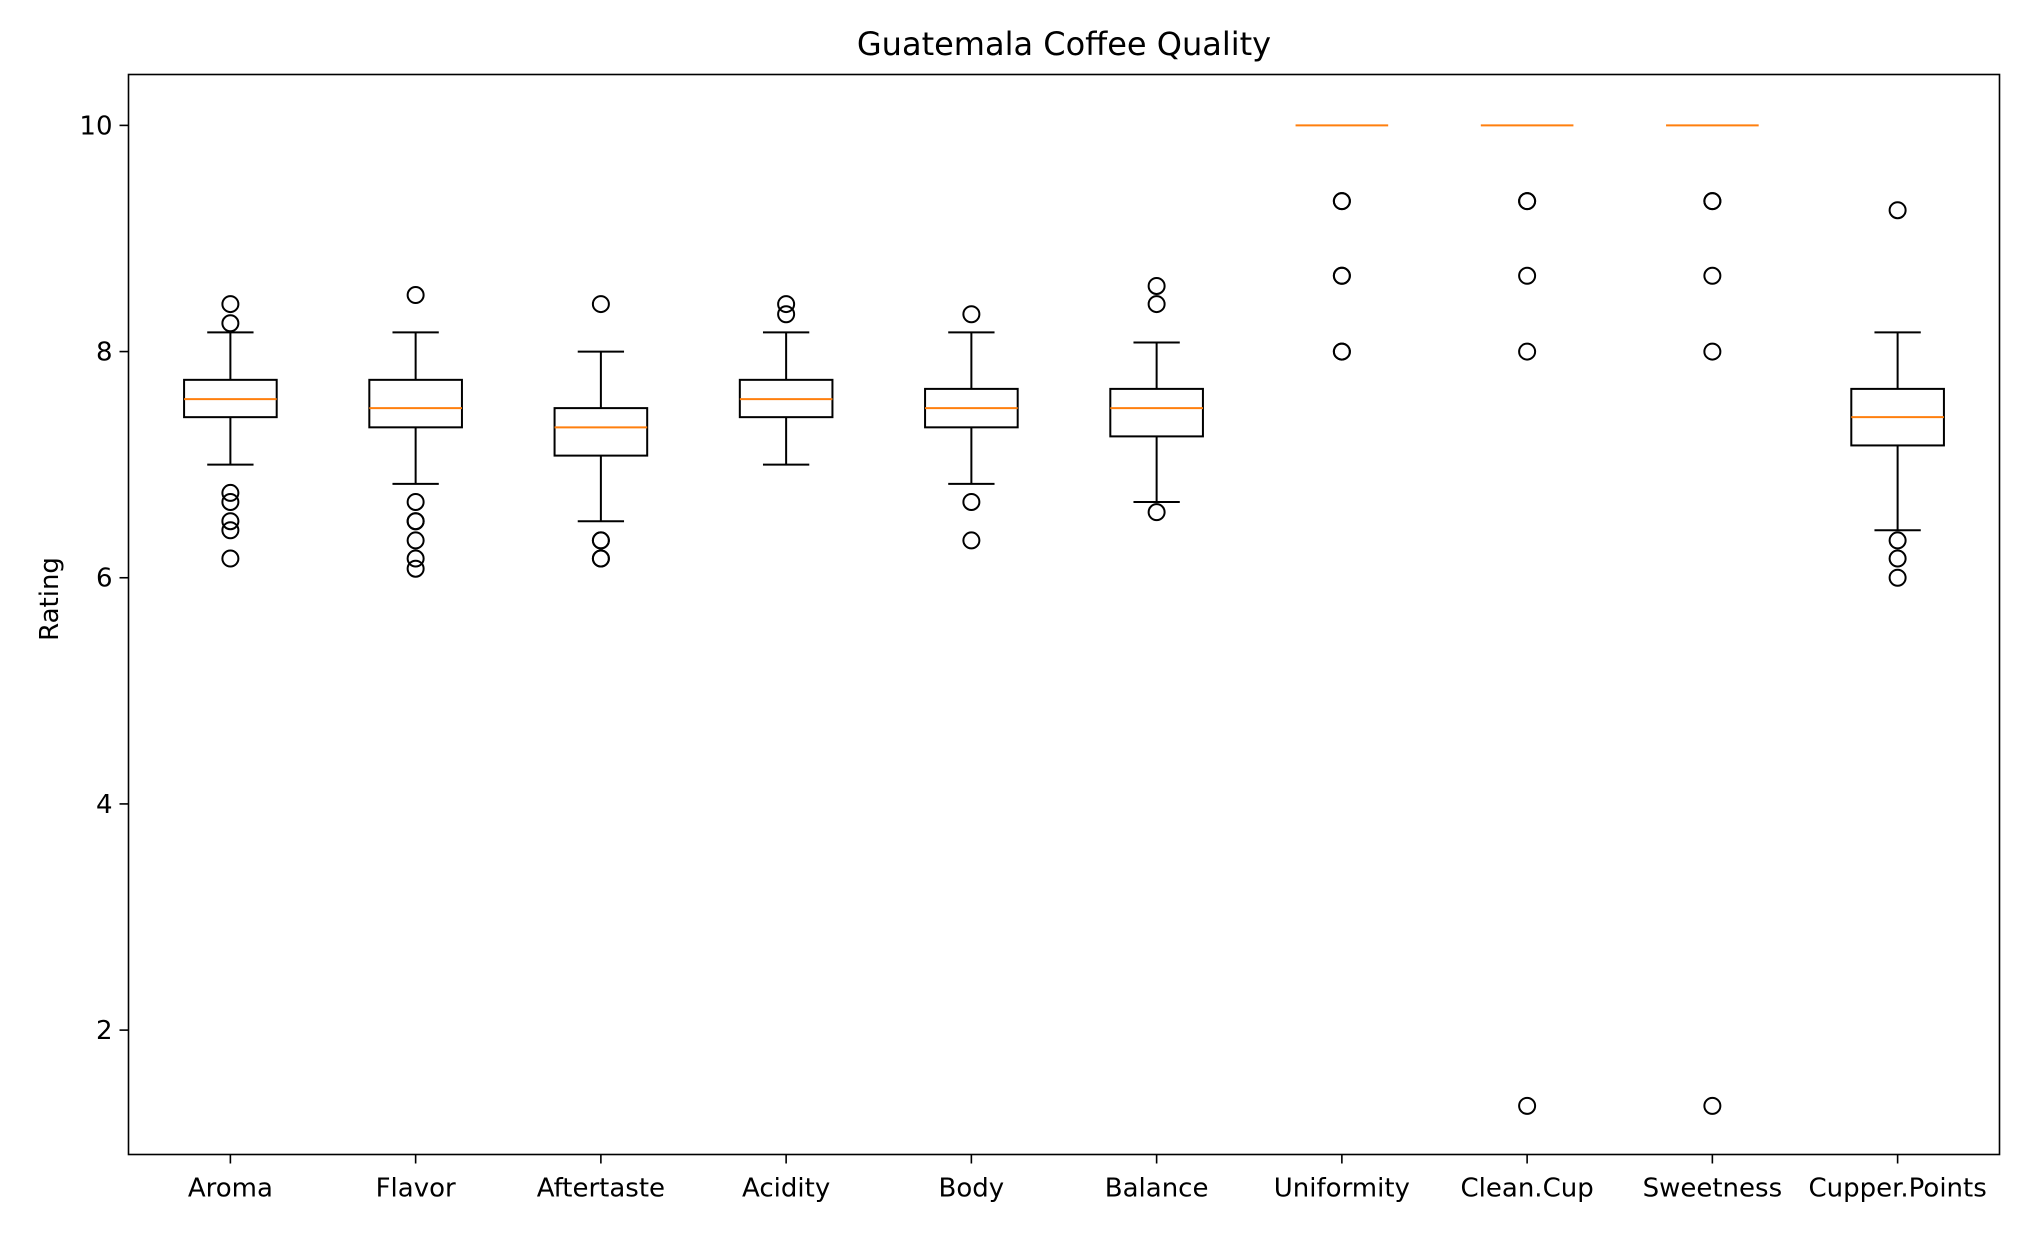 The image size is (2018, 1233). I want to click on x-tick-label: Aroma, so click(230, 1189).